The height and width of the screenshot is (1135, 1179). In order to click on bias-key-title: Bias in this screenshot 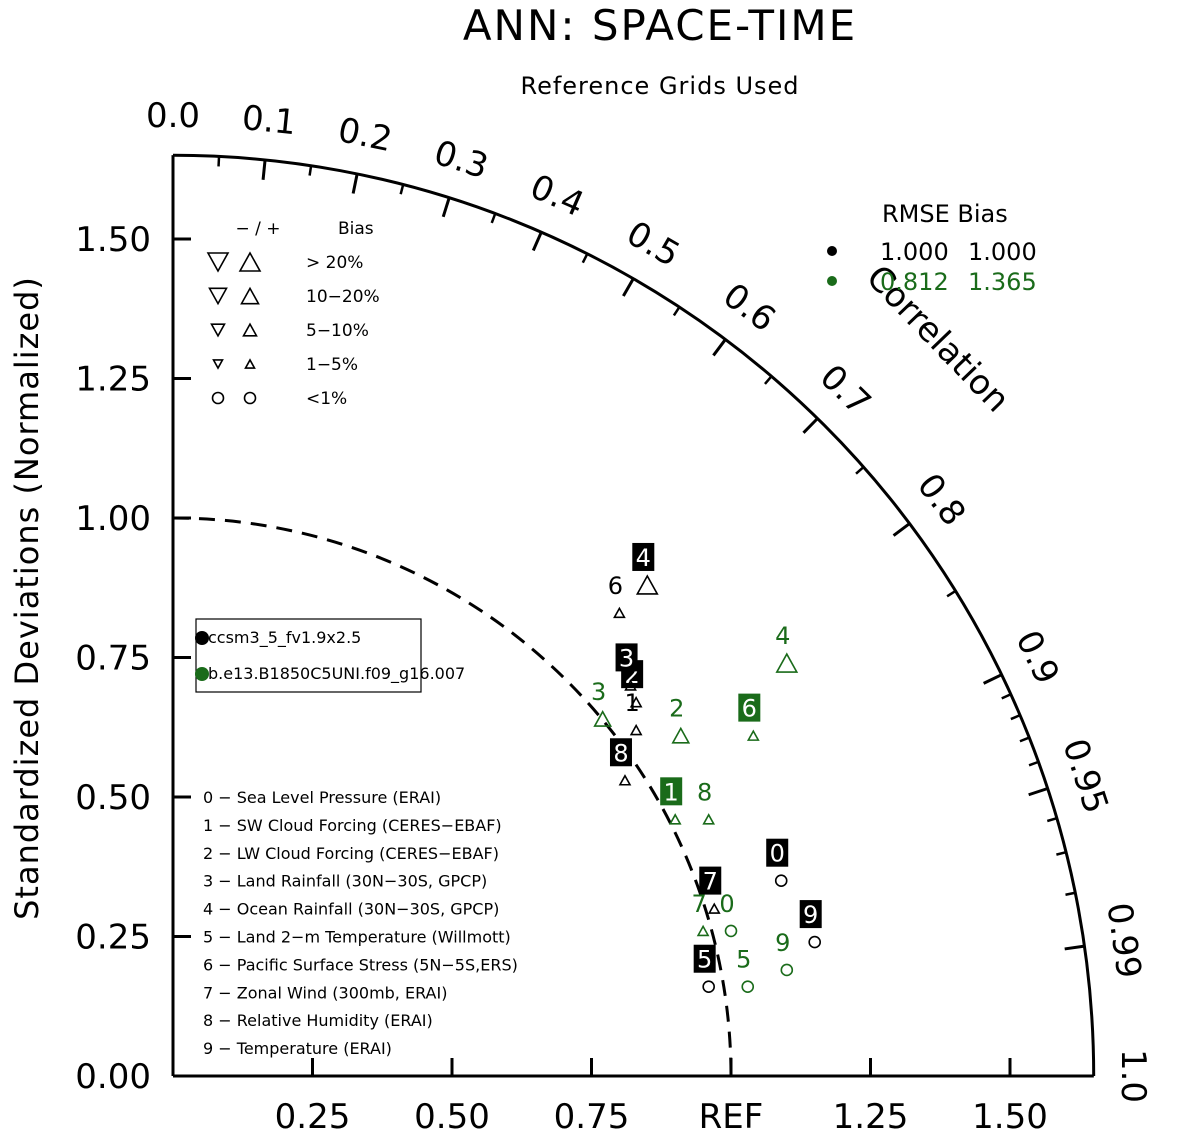, I will do `click(356, 229)`.